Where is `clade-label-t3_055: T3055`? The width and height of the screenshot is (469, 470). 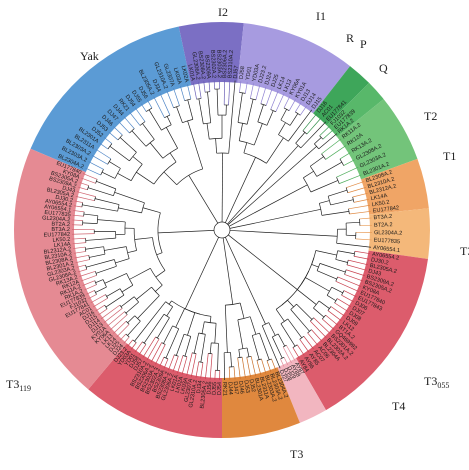
clade-label-t3_055: T3055 is located at coordinates (436, 382).